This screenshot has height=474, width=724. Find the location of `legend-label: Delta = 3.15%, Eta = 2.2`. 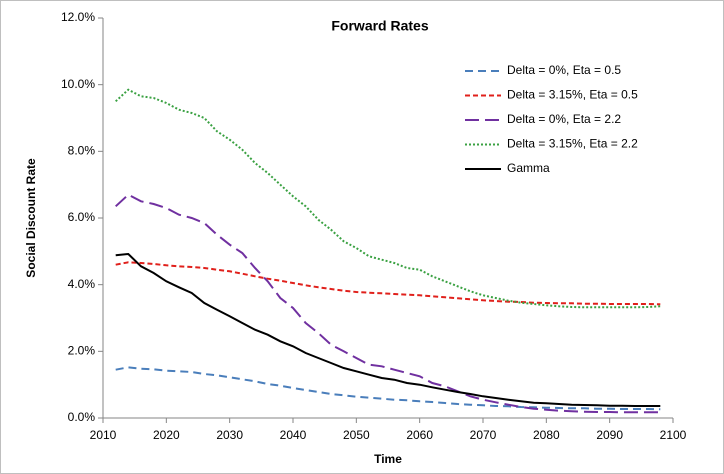

legend-label: Delta = 3.15%, Eta = 2.2 is located at coordinates (572, 144).